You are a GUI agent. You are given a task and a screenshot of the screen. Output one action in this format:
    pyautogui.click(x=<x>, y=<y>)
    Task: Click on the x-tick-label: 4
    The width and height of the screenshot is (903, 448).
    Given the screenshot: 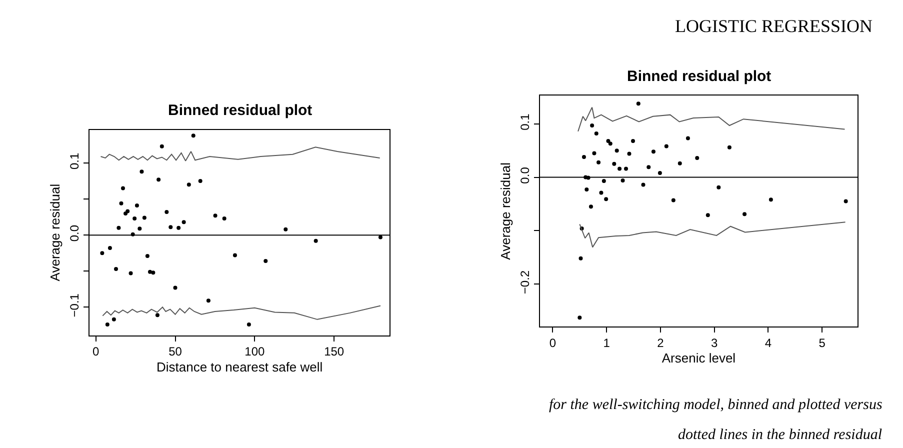 What is the action you would take?
    pyautogui.click(x=768, y=343)
    